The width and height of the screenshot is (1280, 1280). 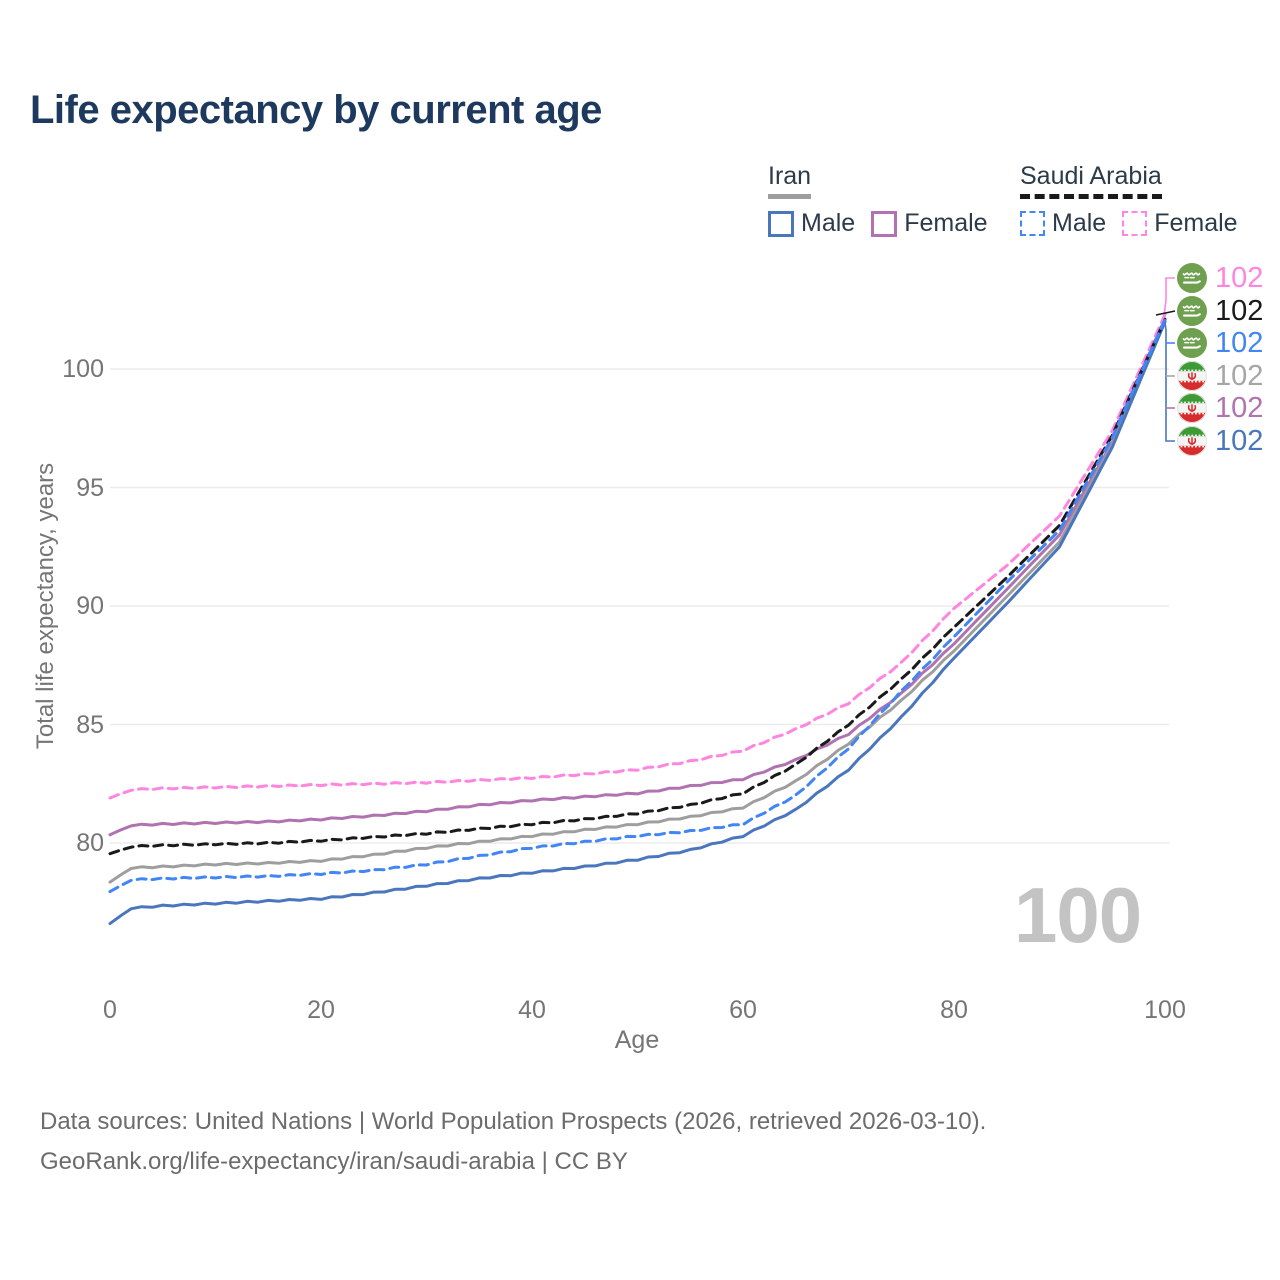 I want to click on legend-item-saudi-female: Female, so click(x=1180, y=223).